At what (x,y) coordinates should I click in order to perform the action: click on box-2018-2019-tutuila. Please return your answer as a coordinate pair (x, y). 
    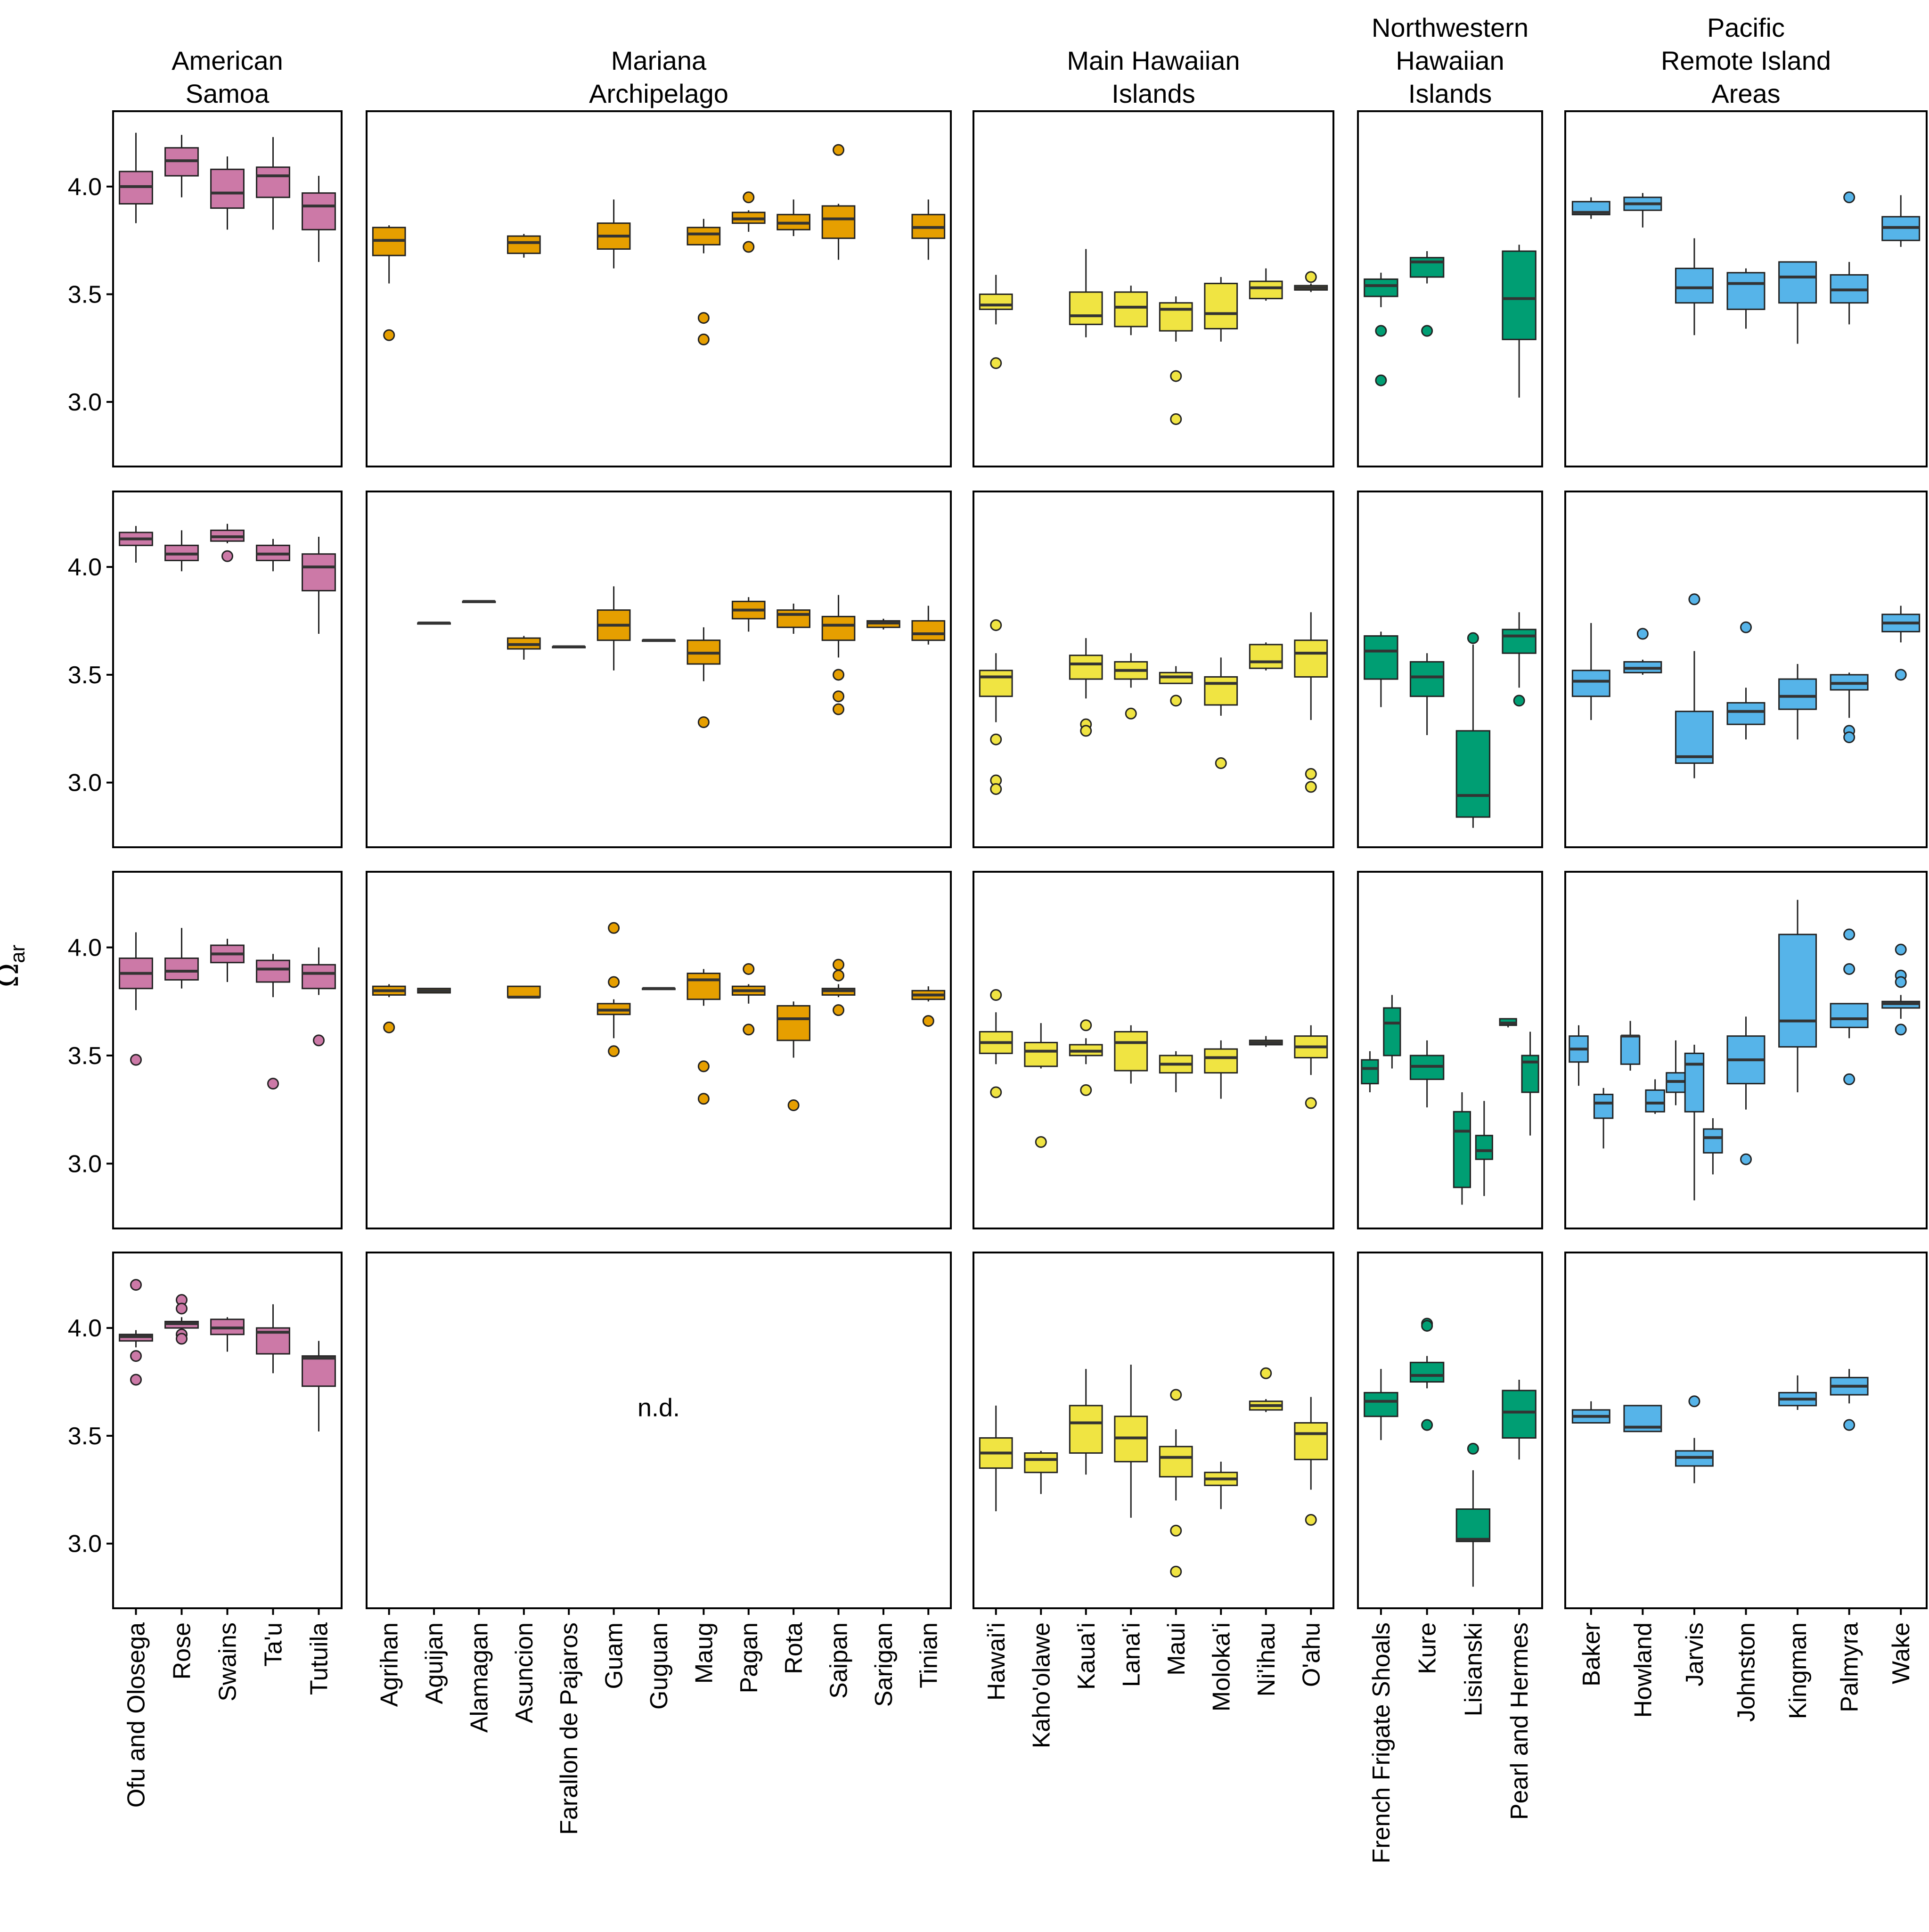
    Looking at the image, I should click on (319, 1386).